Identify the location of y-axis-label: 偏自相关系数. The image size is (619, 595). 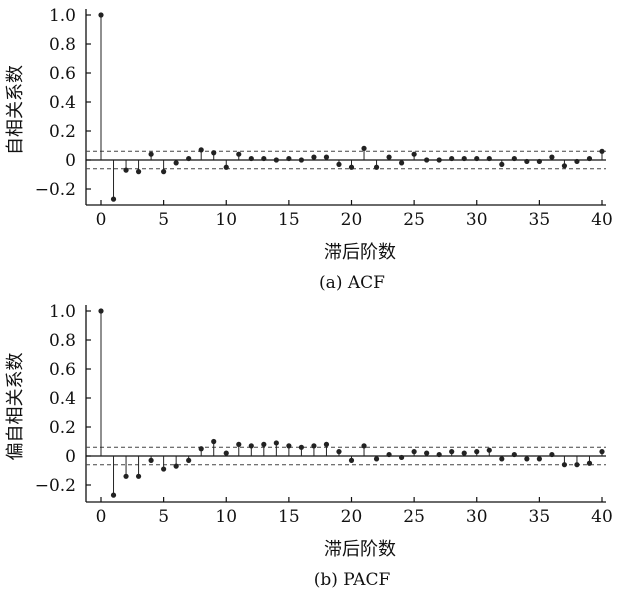
(15, 407).